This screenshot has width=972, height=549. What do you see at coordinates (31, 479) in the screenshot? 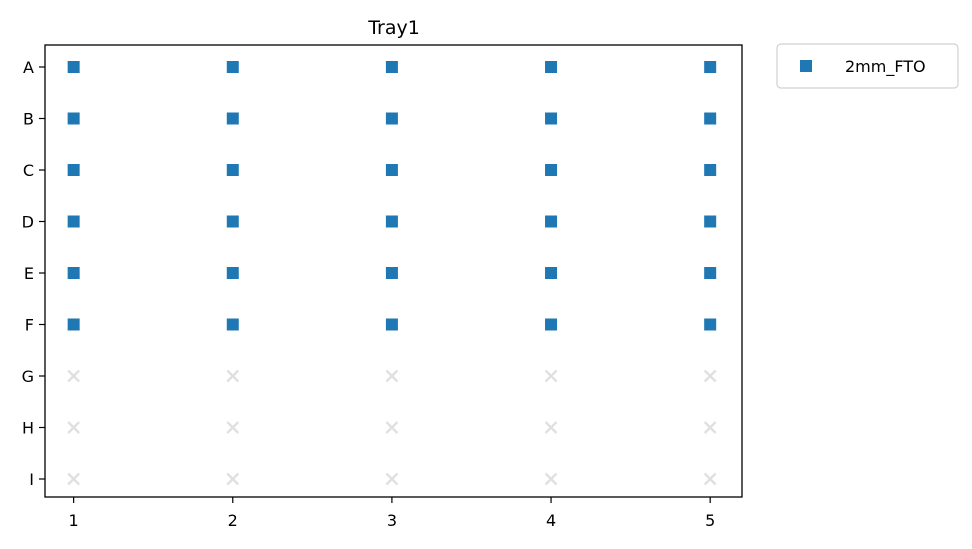
I see `y-tick-label: I` at bounding box center [31, 479].